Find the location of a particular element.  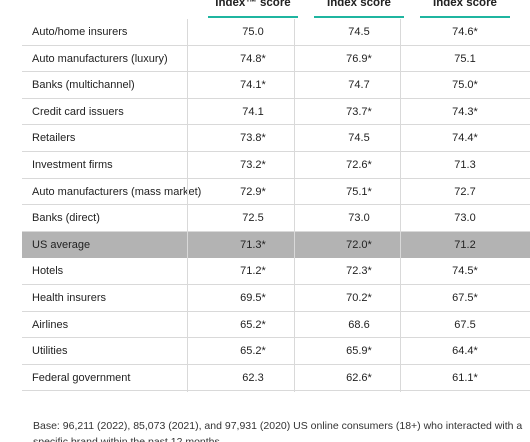

row-value-col-3: 73.0 is located at coordinates (465, 218).